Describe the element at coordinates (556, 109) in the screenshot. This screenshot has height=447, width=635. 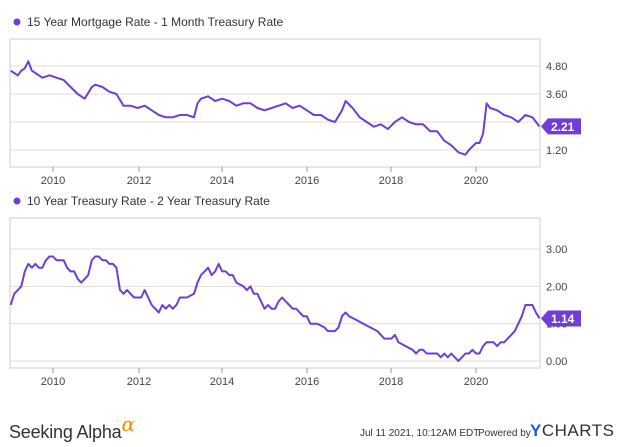
I see `y-ticks-mortgage: 4.803.602.401.20` at that location.